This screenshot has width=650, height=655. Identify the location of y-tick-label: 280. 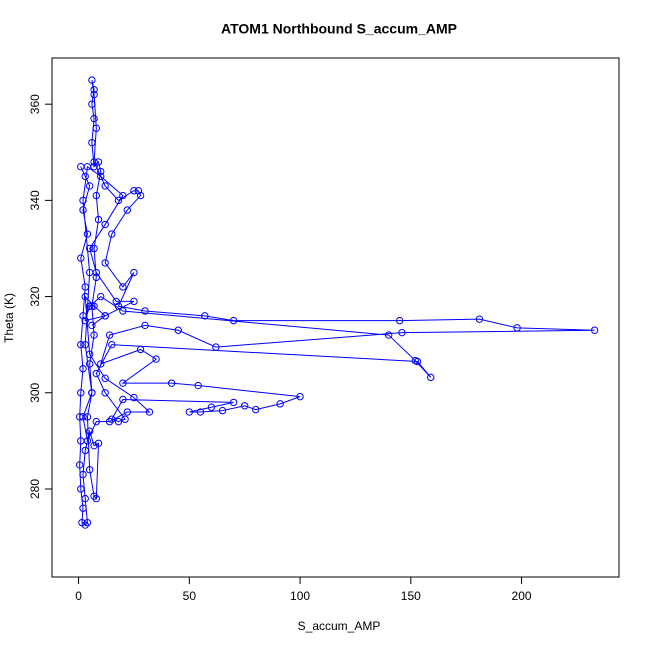
(35, 489).